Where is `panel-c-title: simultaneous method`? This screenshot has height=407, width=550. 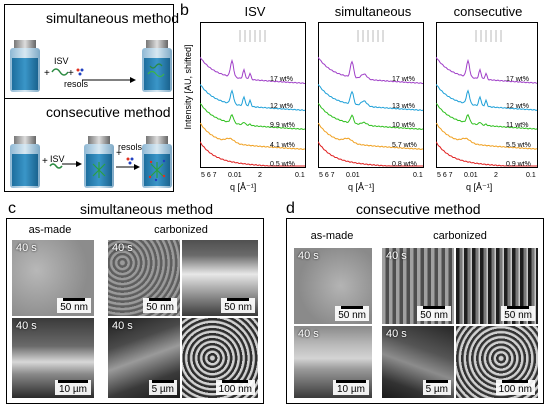
panel-c-title: simultaneous method is located at coordinates (147, 209).